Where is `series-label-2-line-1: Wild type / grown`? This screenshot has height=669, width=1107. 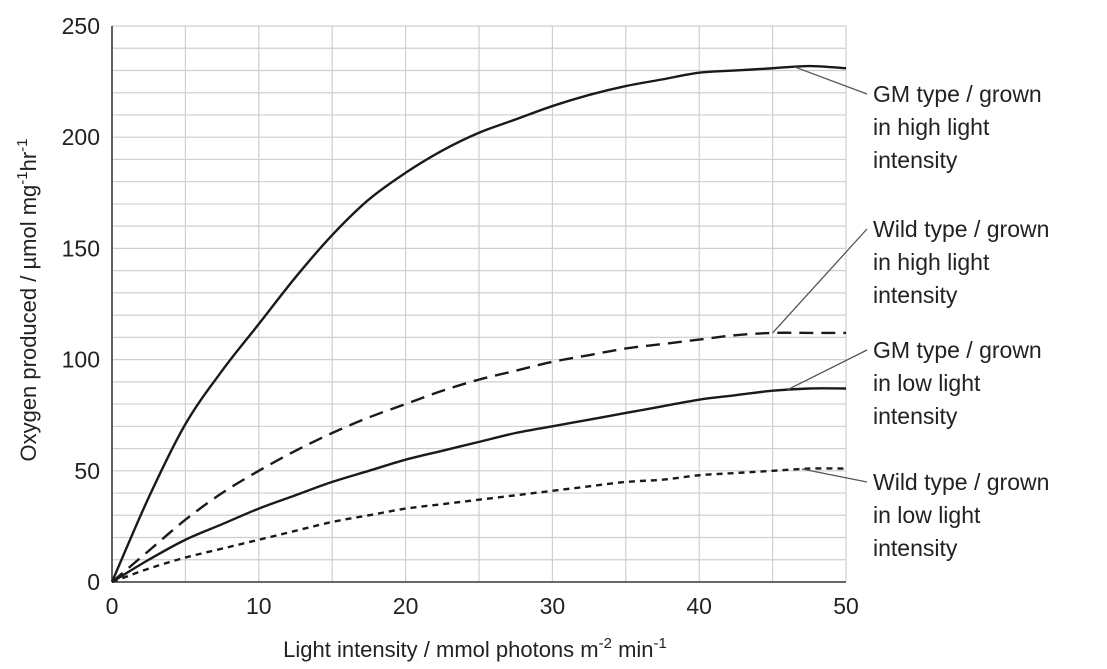
series-label-2-line-1: Wild type / grown is located at coordinates (961, 229).